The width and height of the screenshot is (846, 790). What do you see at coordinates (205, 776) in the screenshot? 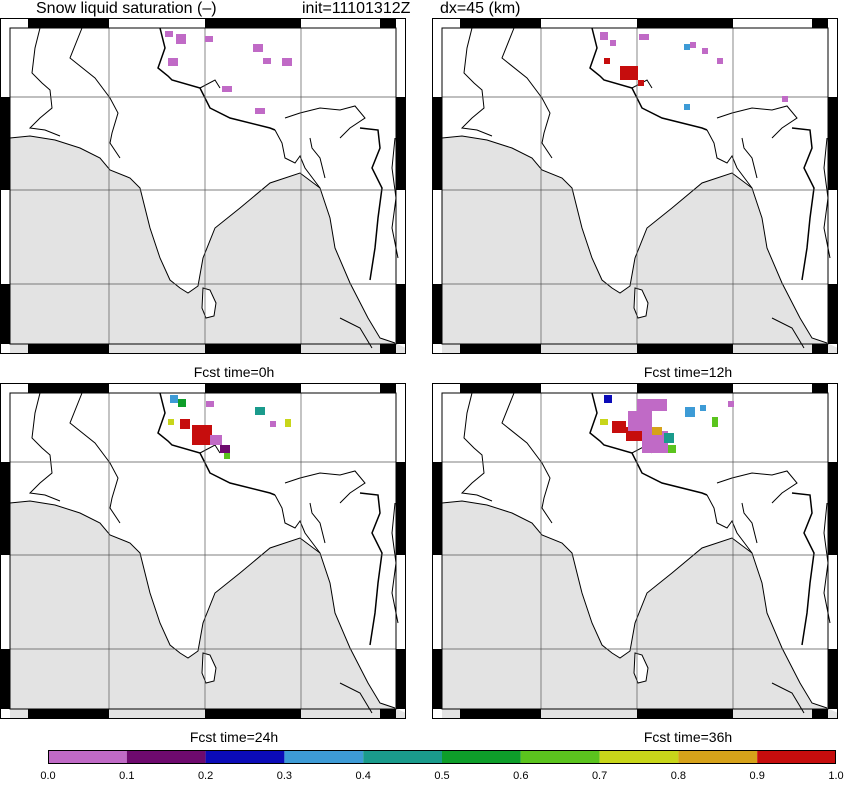
I see `colorbar-tick-label: 0.2` at bounding box center [205, 776].